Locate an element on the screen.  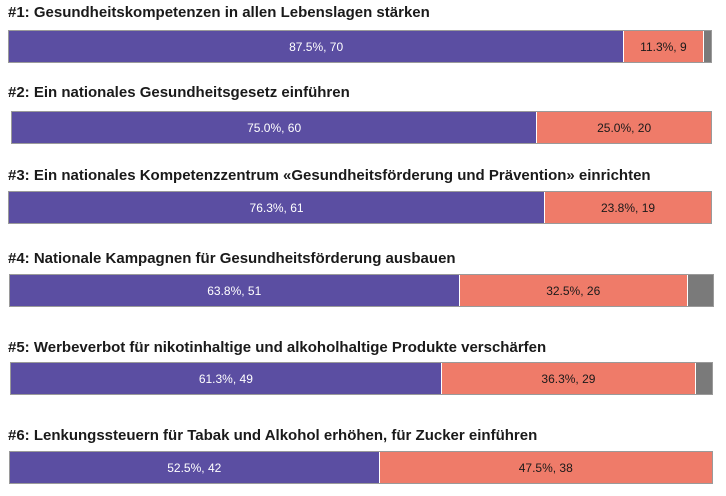
bar-segment: 87.5%, 70 is located at coordinates (316, 46).